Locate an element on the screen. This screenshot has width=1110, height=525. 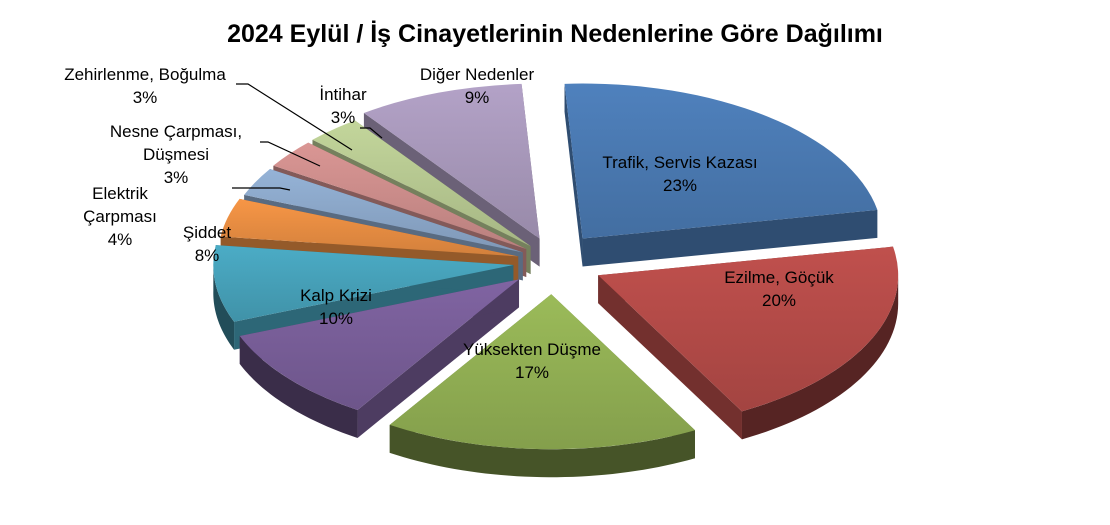
slice-label: Ezilme, Göçük 20% is located at coordinates (779, 289).